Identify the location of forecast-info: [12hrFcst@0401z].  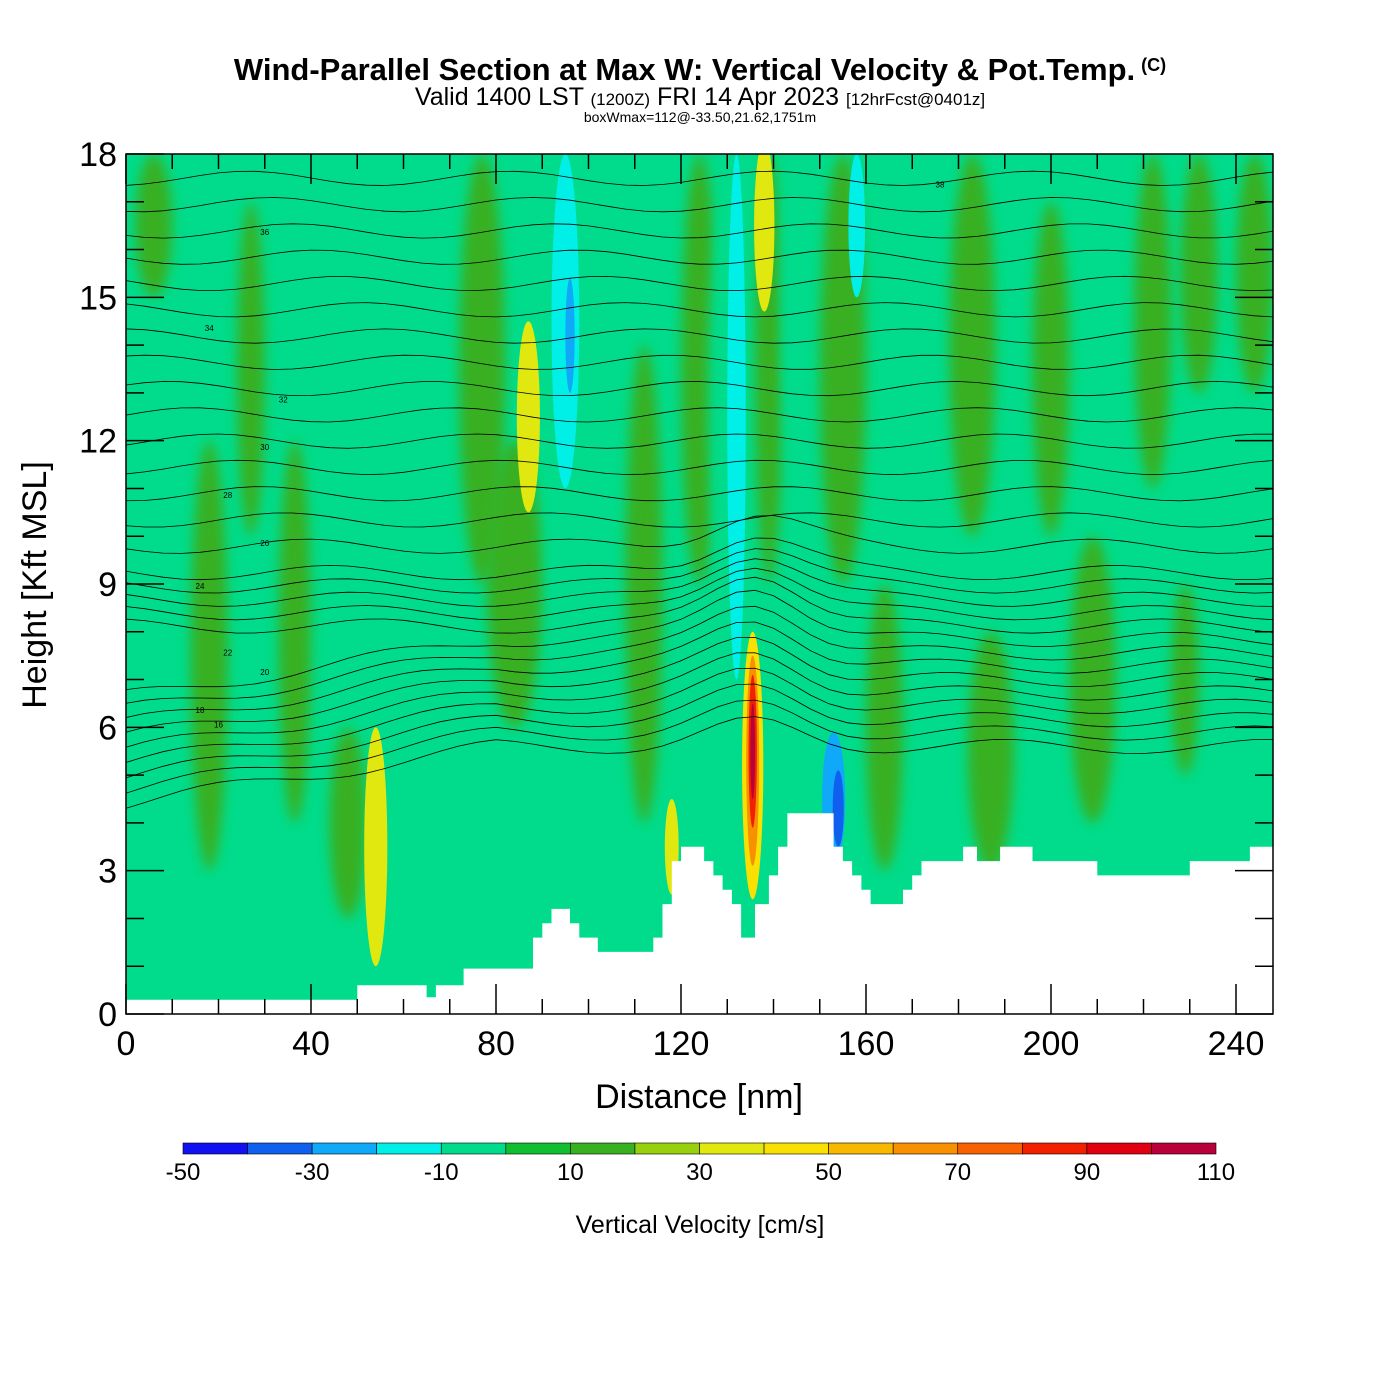
(915, 99).